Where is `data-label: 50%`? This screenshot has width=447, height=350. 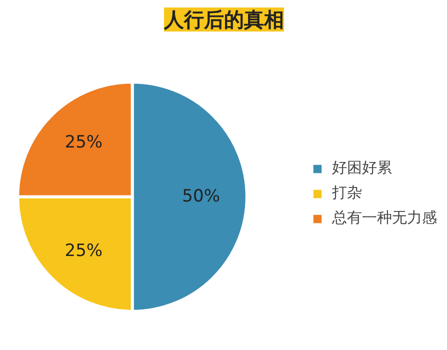 data-label: 50% is located at coordinates (201, 196).